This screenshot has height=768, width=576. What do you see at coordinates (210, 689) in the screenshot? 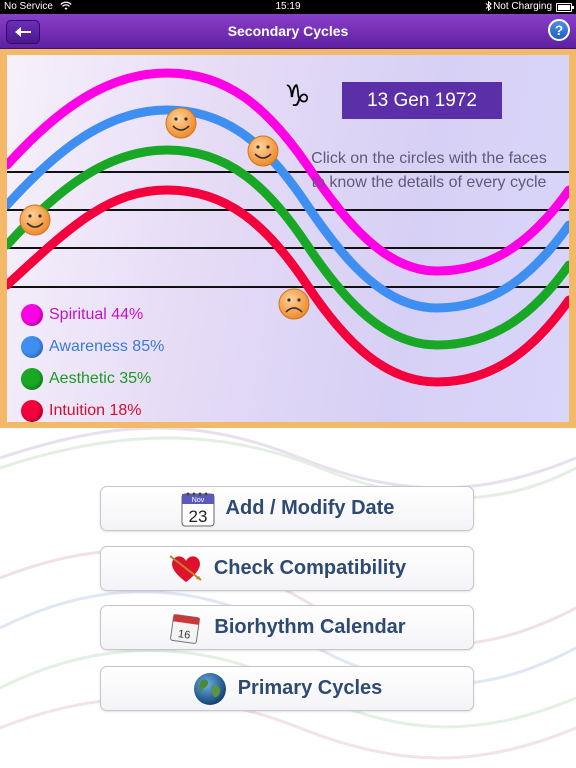
I see `globe-icon` at bounding box center [210, 689].